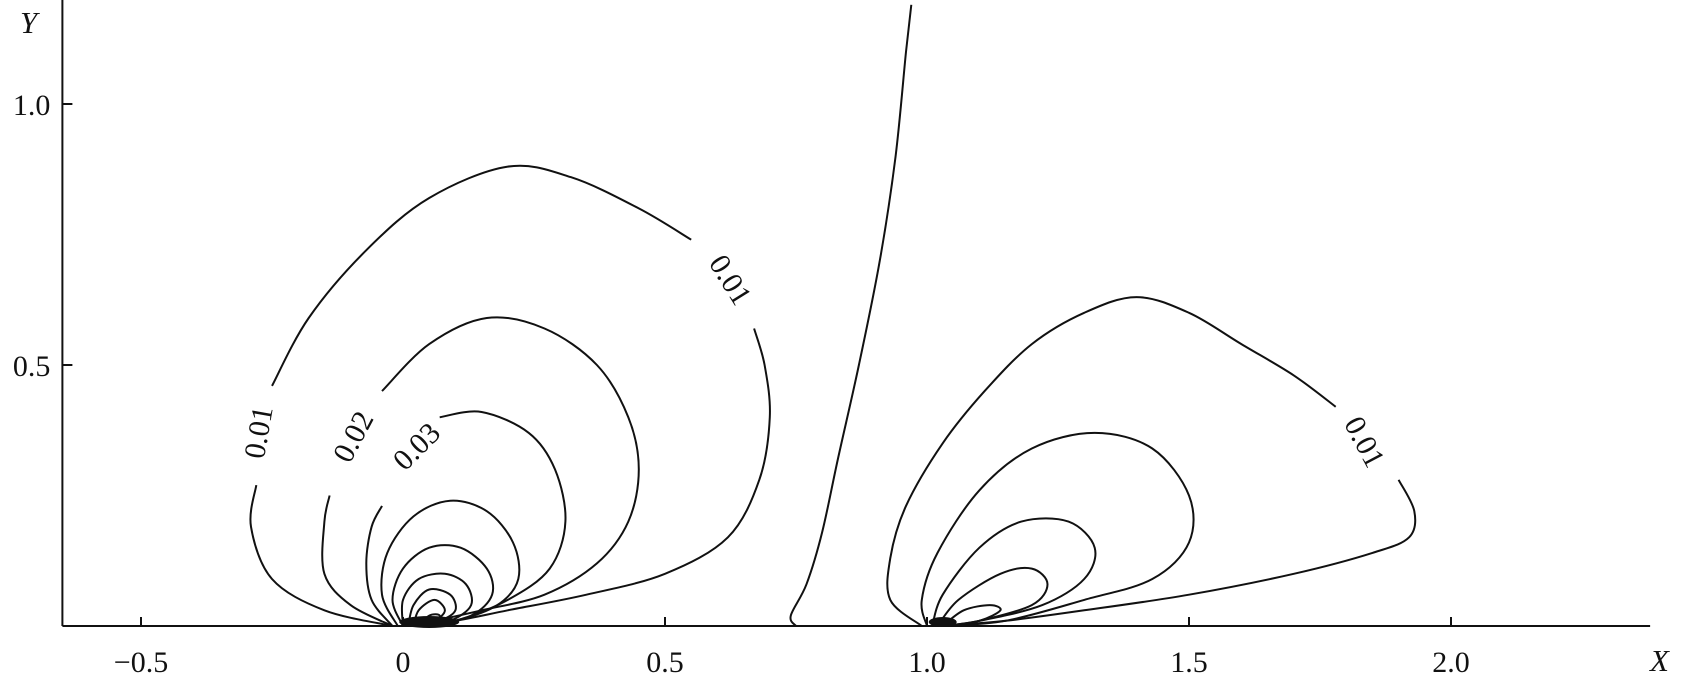 The height and width of the screenshot is (687, 1682). Describe the element at coordinates (32, 366) in the screenshot. I see `y-tick-label: 0.5` at that location.